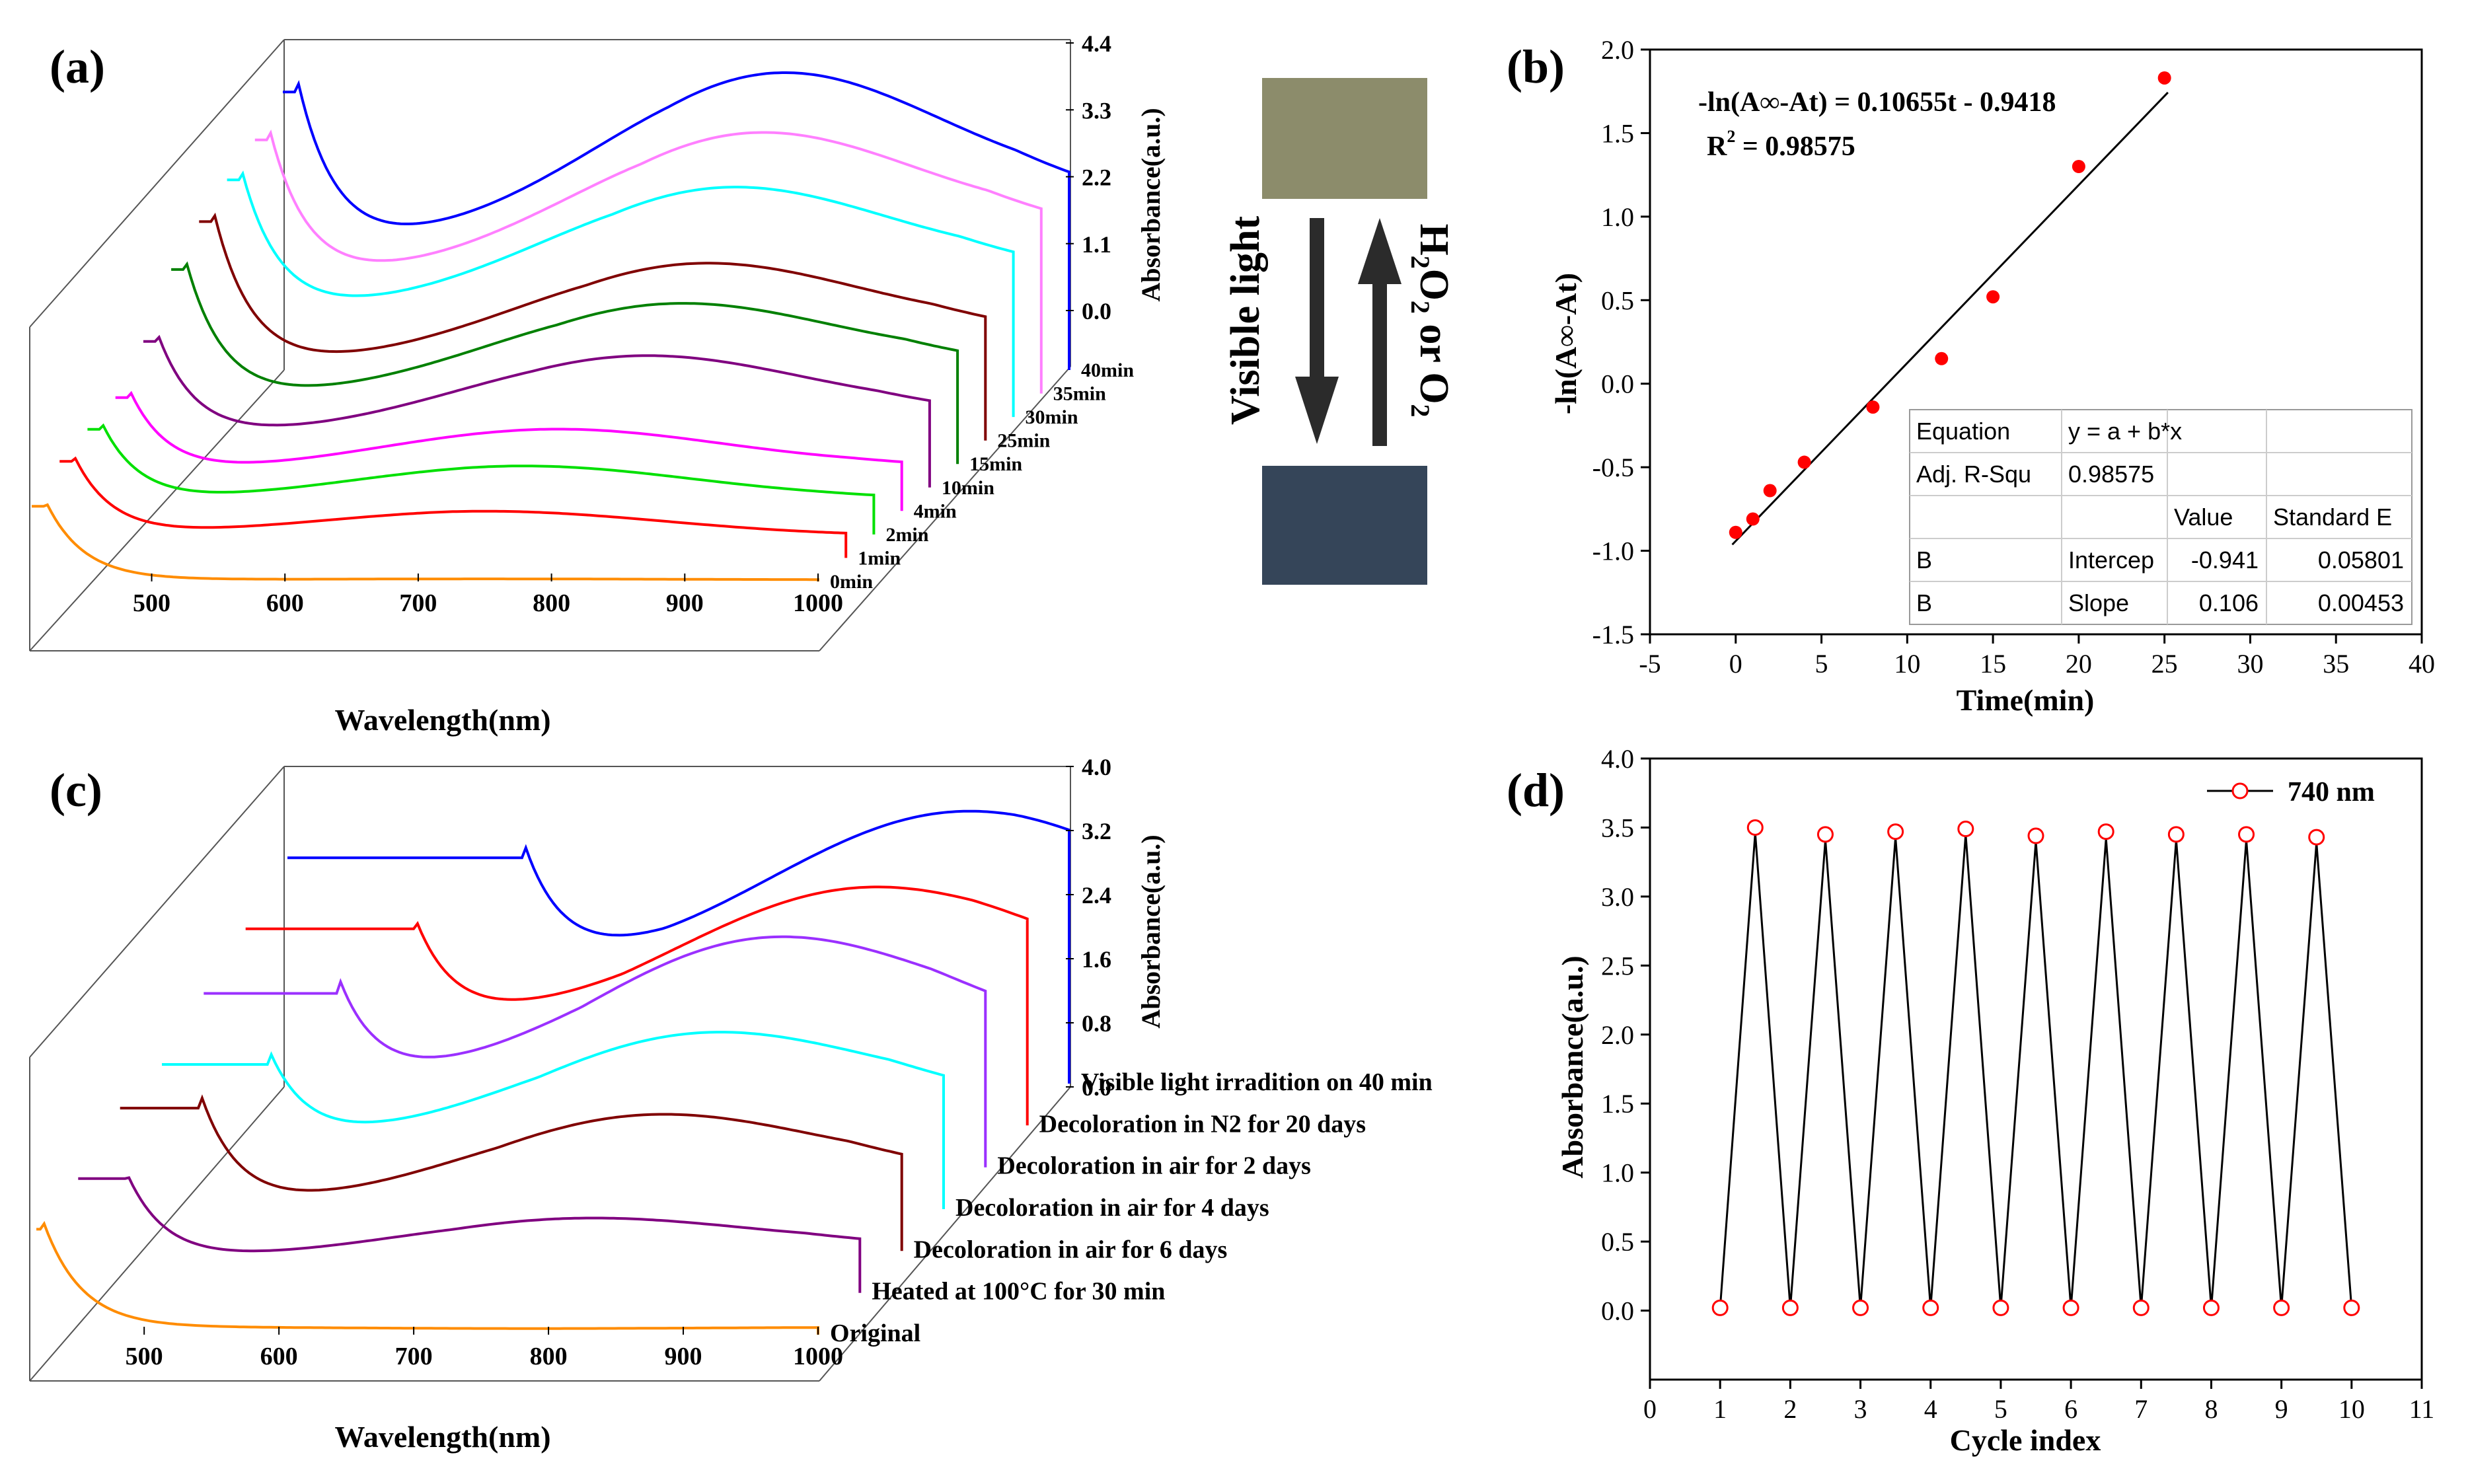  Describe the element at coordinates (1071, 1249) in the screenshot. I see `spectrum-series-label: Decoloration in air for 6 days` at that location.